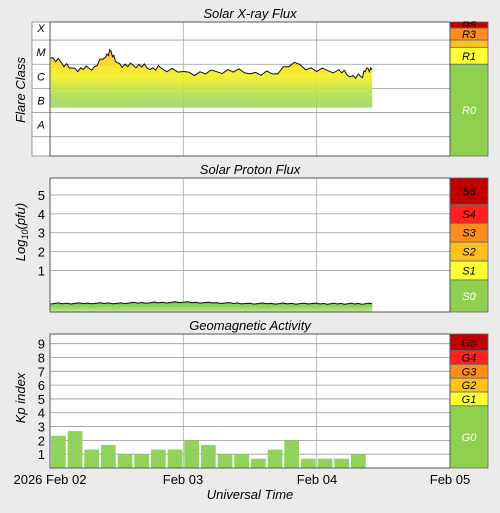 Image resolution: width=500 pixels, height=513 pixels. What do you see at coordinates (25, 235) in the screenshot?
I see `proton-y-label-subscript: 10` at bounding box center [25, 235].